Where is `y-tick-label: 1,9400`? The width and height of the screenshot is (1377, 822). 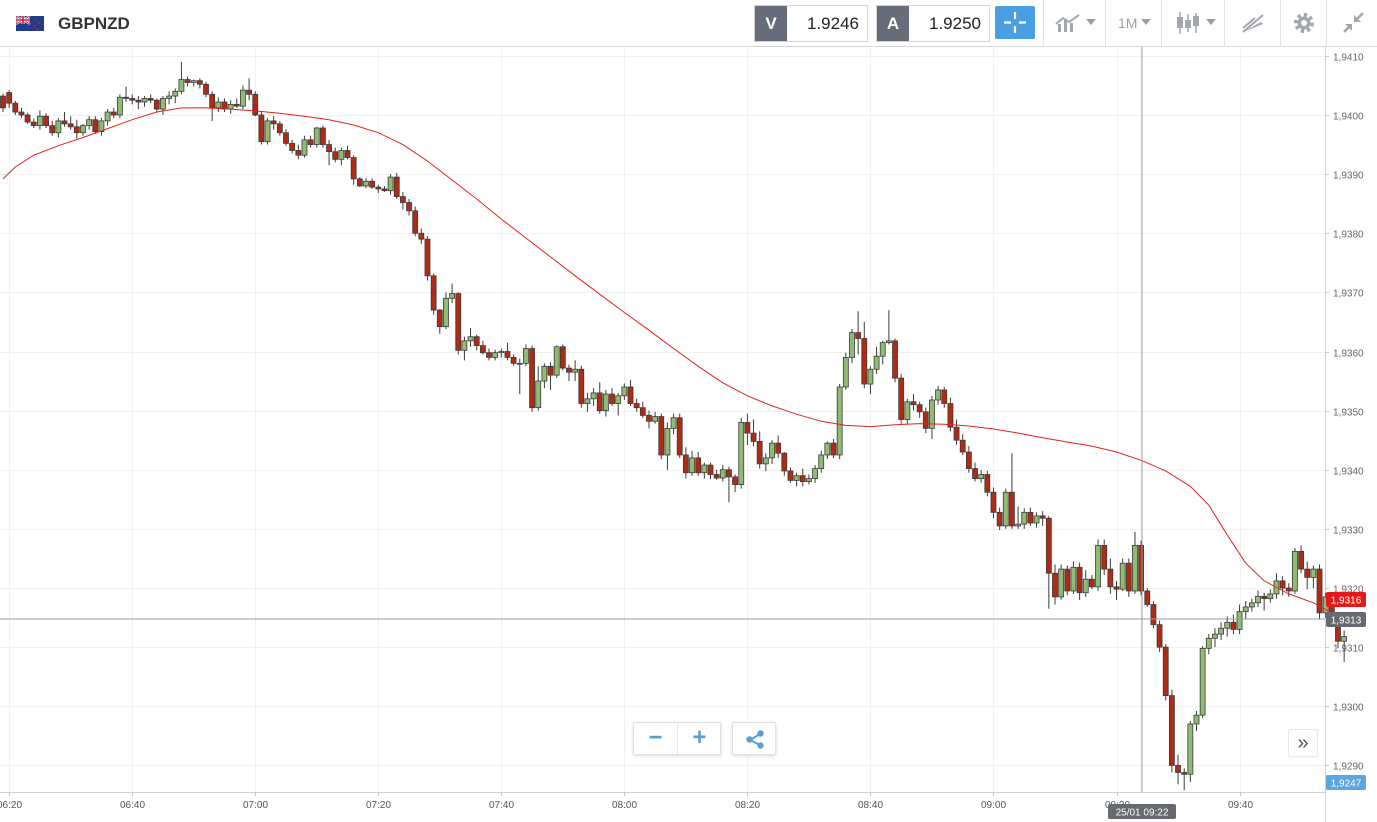
y-tick-label: 1,9400 is located at coordinates (1348, 117).